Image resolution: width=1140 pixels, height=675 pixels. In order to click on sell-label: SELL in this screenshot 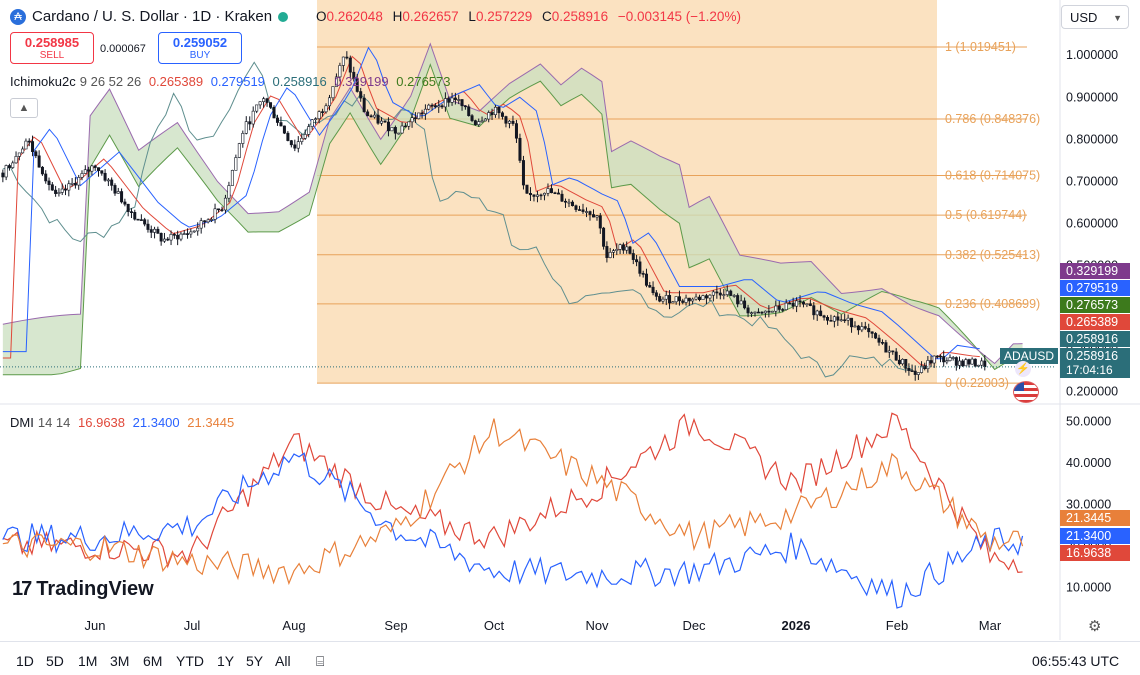, I will do `click(52, 55)`.